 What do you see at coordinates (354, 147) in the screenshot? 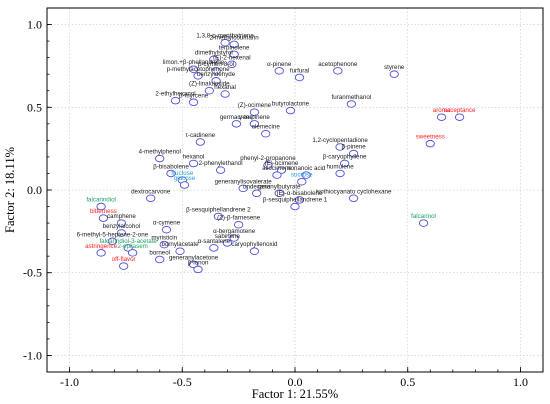
I see `point-label: β-pinene` at bounding box center [354, 147].